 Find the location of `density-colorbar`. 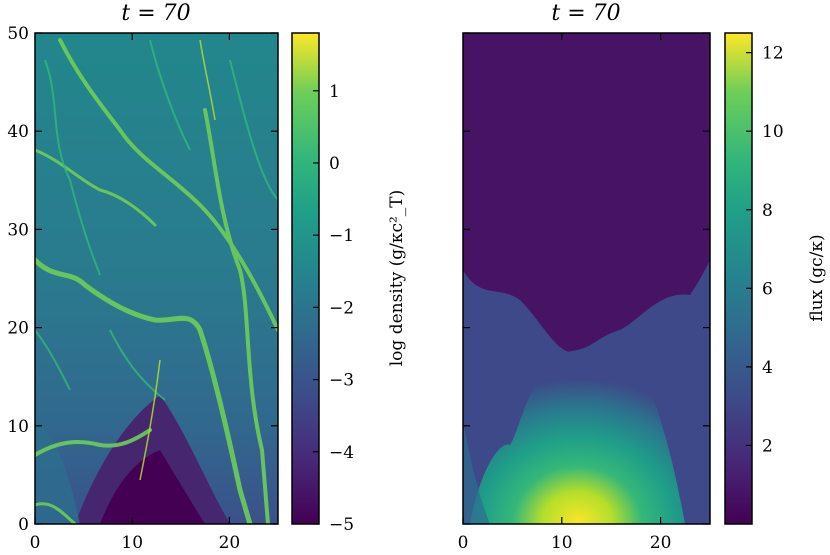

density-colorbar is located at coordinates (305, 278).